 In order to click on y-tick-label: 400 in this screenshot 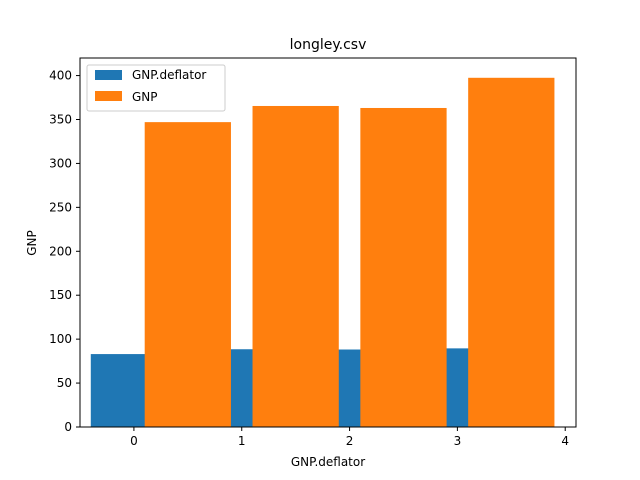, I will do `click(60, 76)`.